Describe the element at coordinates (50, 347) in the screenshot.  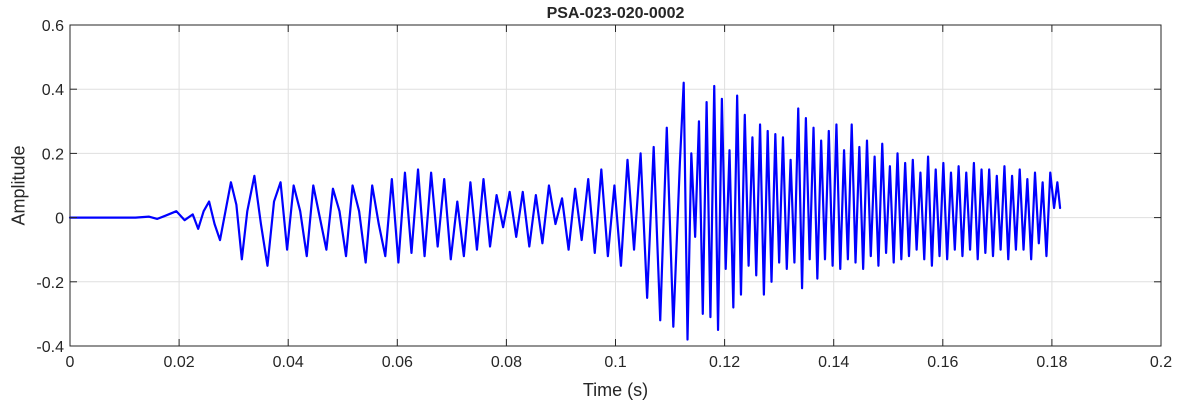
I see `y-tick-label: -0.4` at that location.